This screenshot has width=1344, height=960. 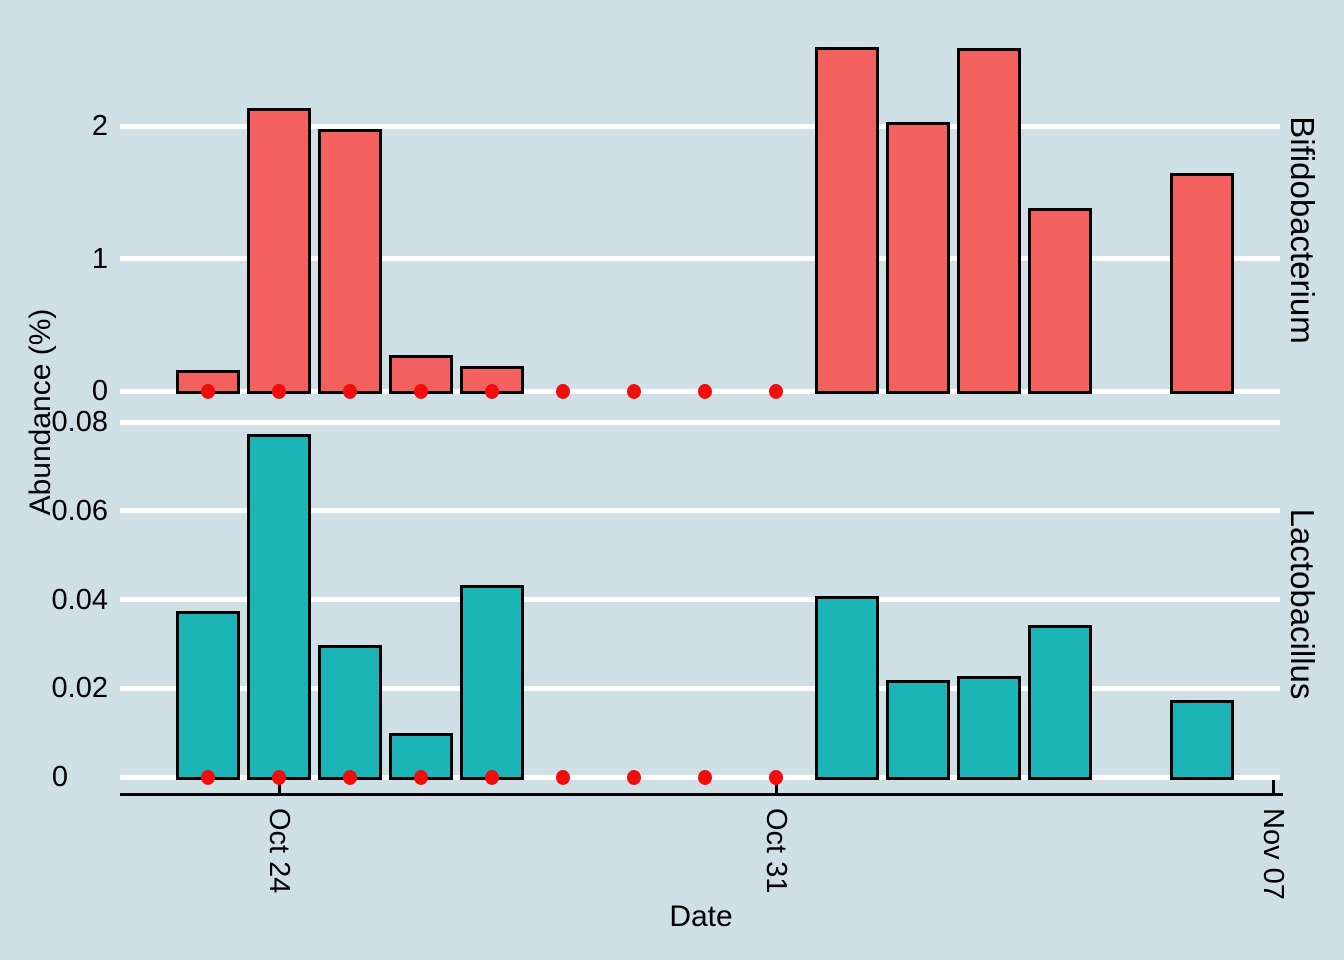 What do you see at coordinates (79, 510) in the screenshot?
I see `y-tick-label: 0.06` at bounding box center [79, 510].